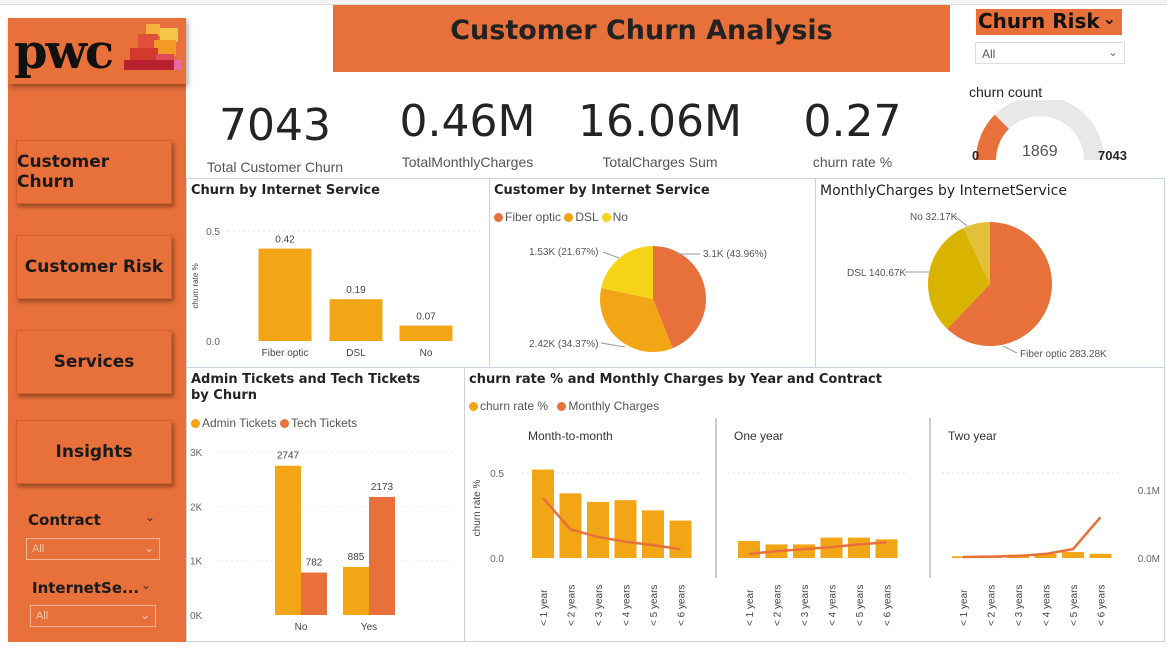 This screenshot has height=660, width=1167. I want to click on slice-label: No 32.17K, so click(934, 217).